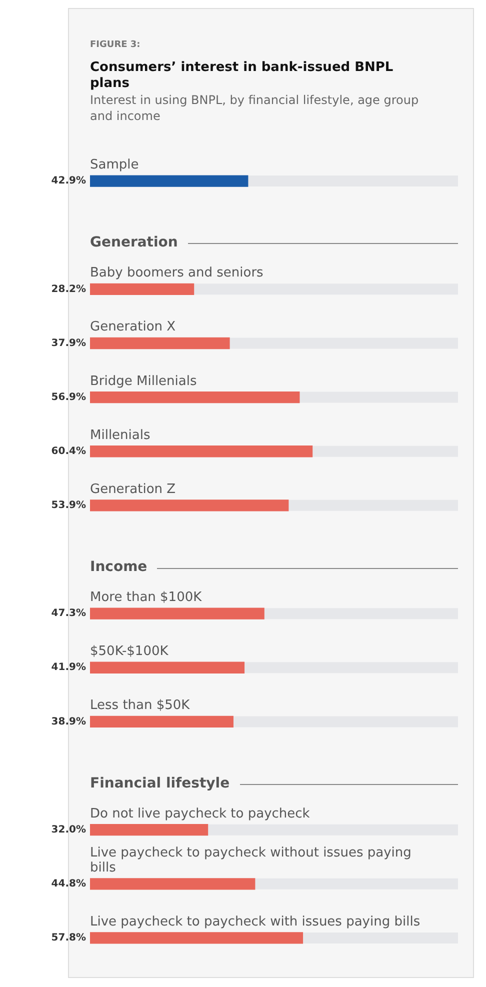  I want to click on y-tick-label: Generation, so click(134, 242).